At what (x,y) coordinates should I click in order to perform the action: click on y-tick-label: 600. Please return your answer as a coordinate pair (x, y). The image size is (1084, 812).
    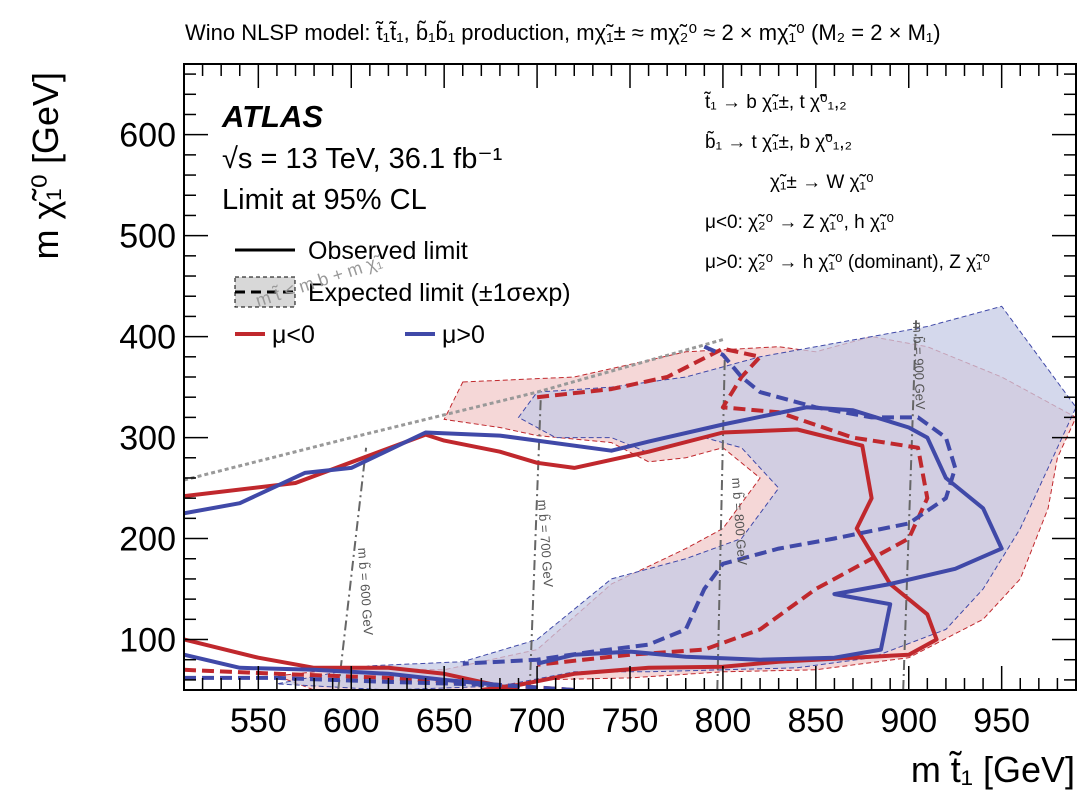
    Looking at the image, I should click on (147, 136).